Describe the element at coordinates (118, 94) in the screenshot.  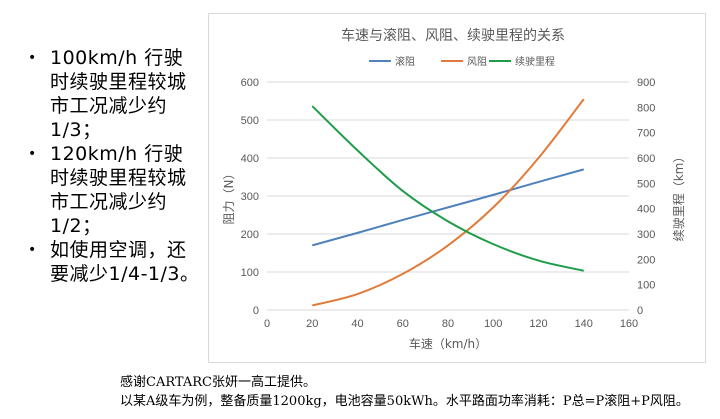
I see `bullet-text: 100km/h 行驶时续驶里程较城市工况减少约1/3；` at that location.